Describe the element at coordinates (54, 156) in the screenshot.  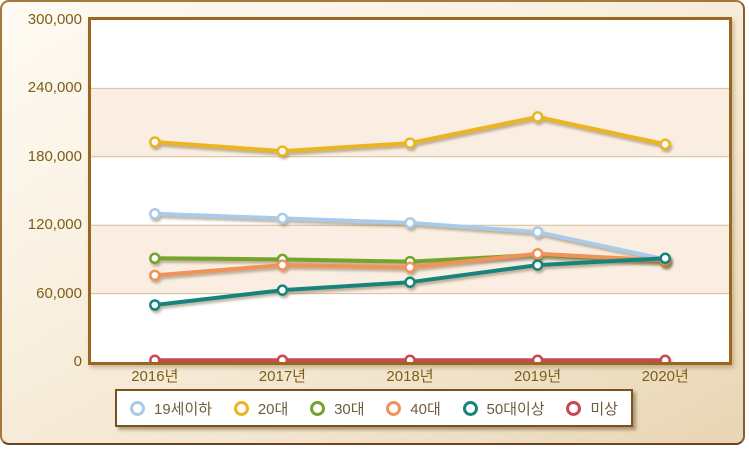
I see `y-axis-tick-label: 180,000` at that location.